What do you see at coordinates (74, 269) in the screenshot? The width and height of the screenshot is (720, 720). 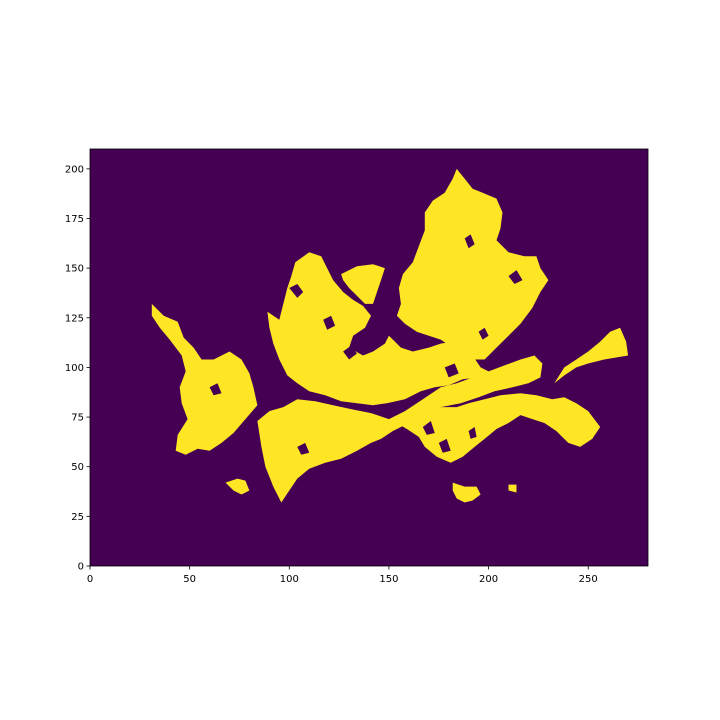 I see `y-tick-label: 150` at bounding box center [74, 269].